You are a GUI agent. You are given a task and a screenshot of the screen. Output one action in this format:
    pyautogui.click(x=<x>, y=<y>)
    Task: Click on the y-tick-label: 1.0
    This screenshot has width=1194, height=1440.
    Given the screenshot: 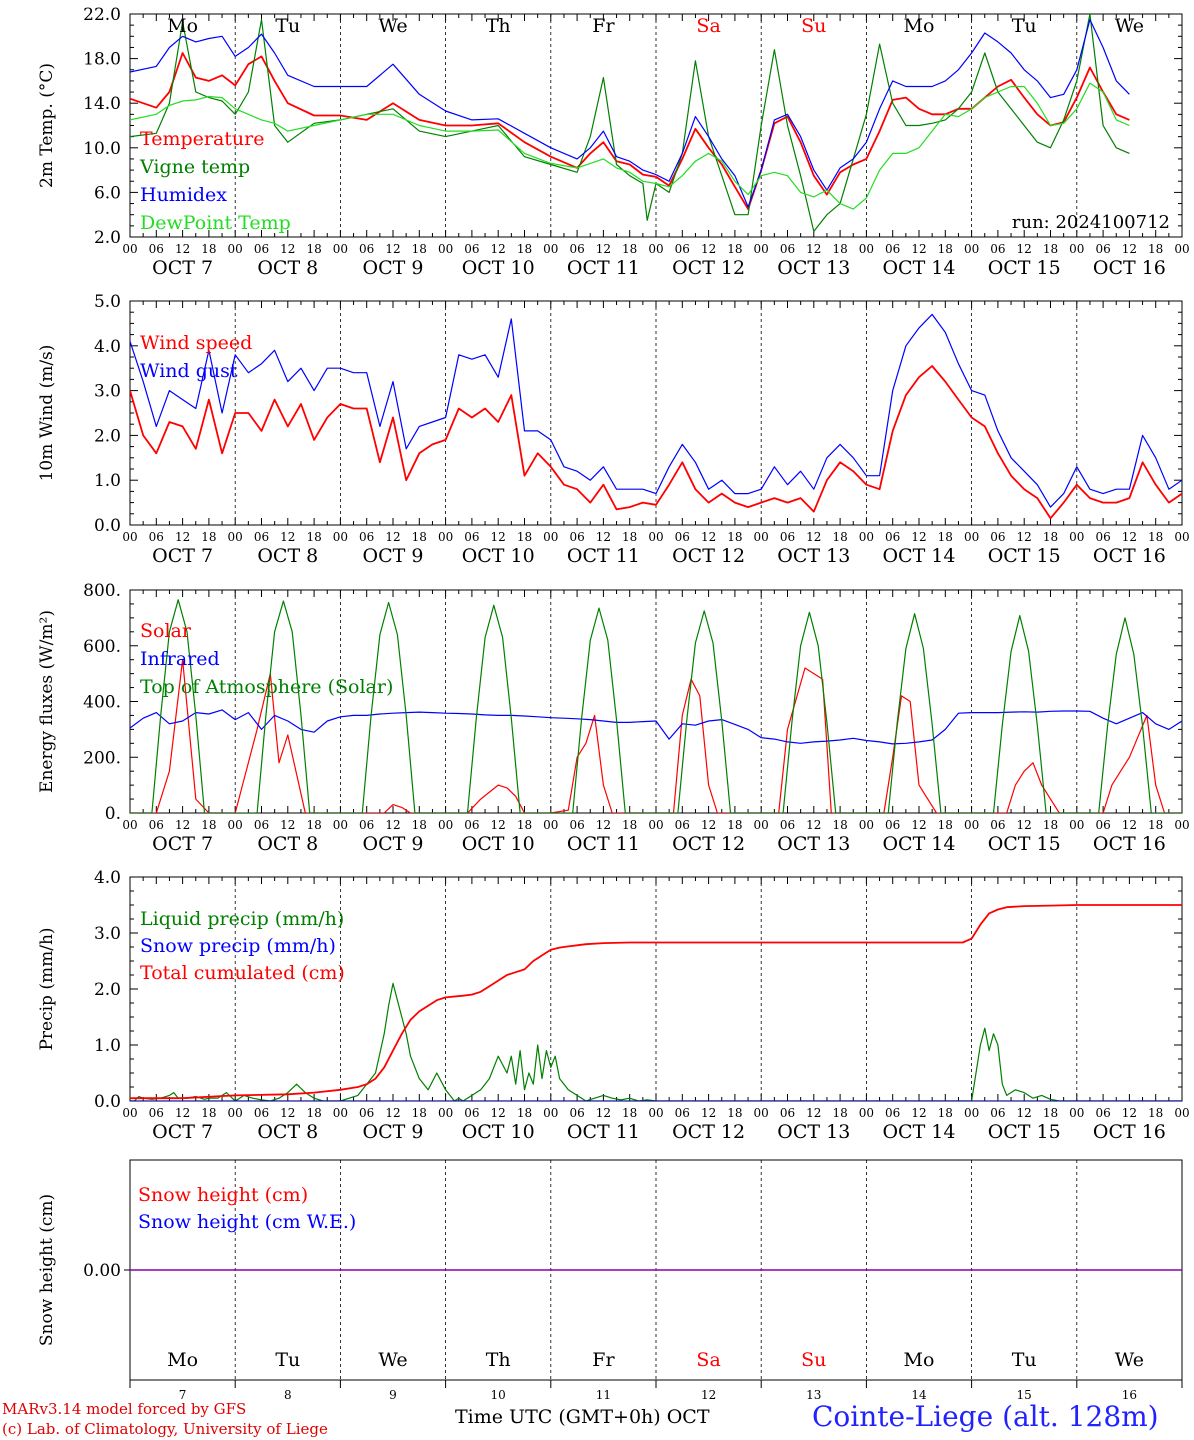 What is the action you would take?
    pyautogui.click(x=107, y=481)
    